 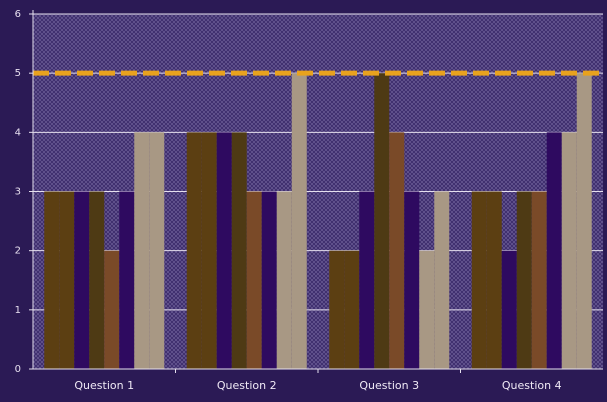 What do you see at coordinates (367, 280) in the screenshot?
I see `bar-c2-s2` at bounding box center [367, 280].